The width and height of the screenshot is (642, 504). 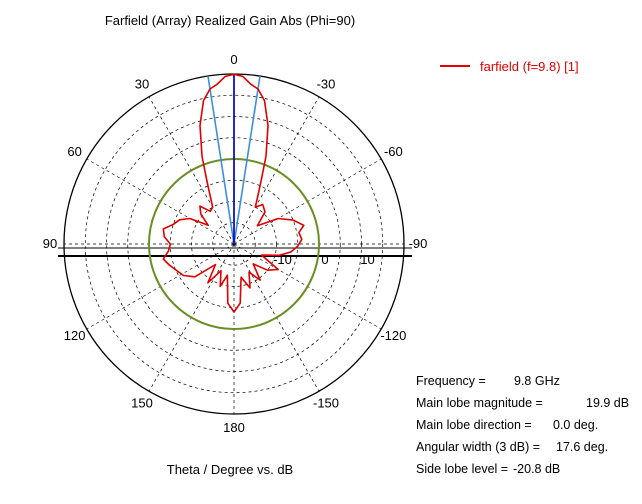 What do you see at coordinates (393, 335) in the screenshot?
I see `angle-tick-label: -120` at bounding box center [393, 335].